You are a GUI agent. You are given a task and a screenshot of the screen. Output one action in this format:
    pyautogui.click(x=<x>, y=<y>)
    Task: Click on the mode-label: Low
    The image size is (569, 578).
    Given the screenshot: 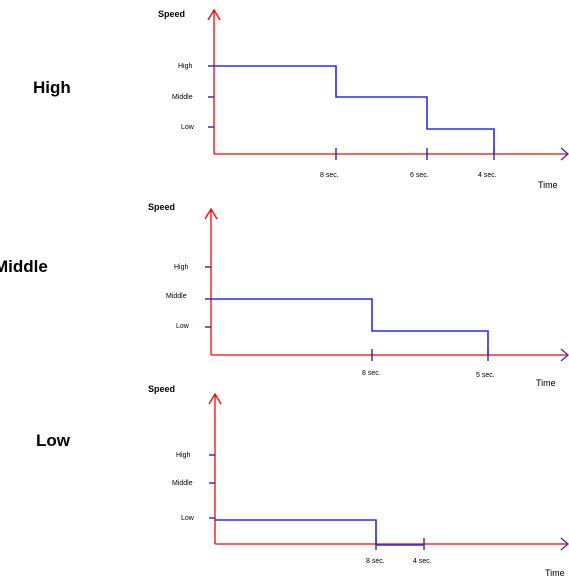 What is the action you would take?
    pyautogui.click(x=53, y=440)
    